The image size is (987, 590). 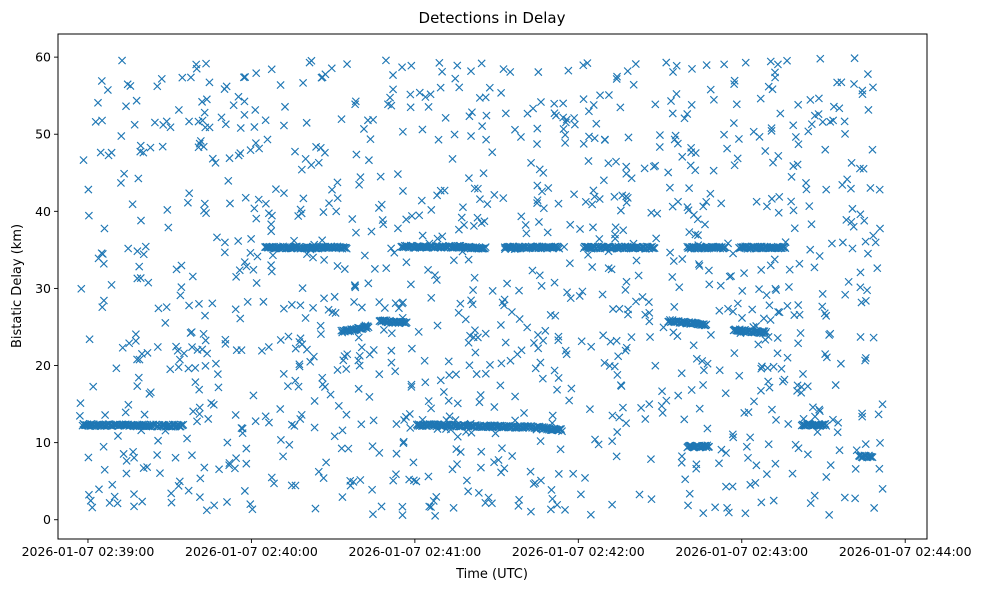 What do you see at coordinates (251, 551) in the screenshot?
I see `x-tick-label: 2026-01-07 02:40:00` at bounding box center [251, 551].